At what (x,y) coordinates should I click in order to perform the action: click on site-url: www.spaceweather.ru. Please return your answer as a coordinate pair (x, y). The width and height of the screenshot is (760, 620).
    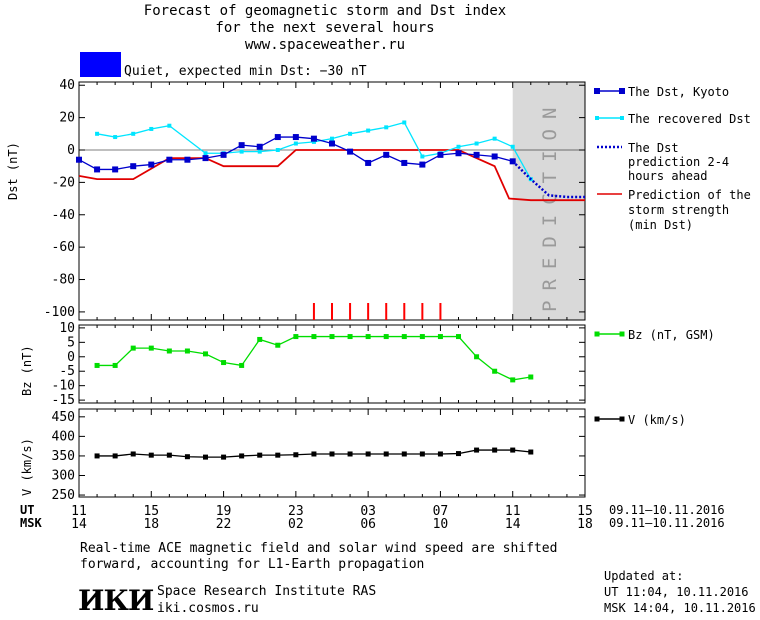
    Looking at the image, I should click on (325, 45).